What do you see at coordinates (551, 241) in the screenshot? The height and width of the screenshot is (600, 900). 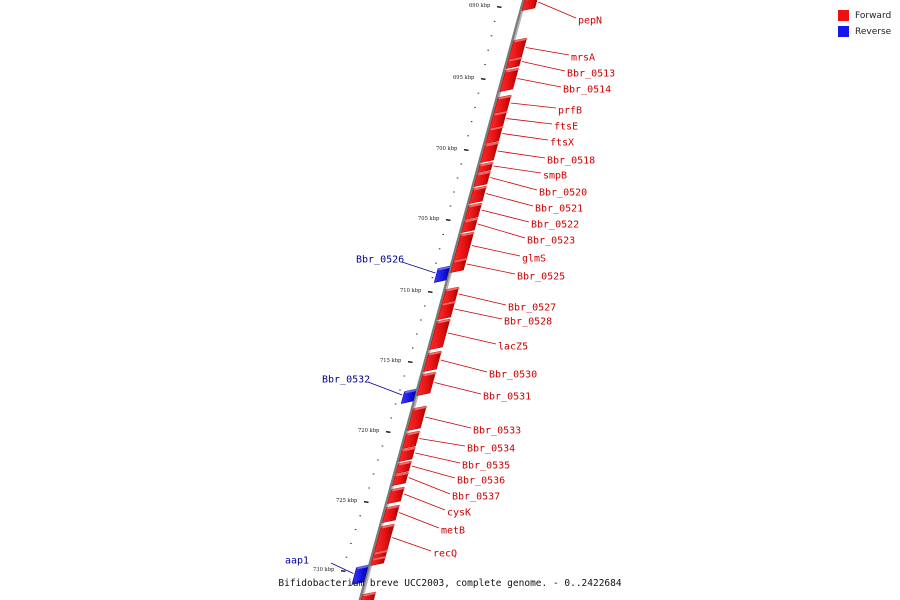 I see `gene-label-Bbr_0523: Bbr_0523` at bounding box center [551, 241].